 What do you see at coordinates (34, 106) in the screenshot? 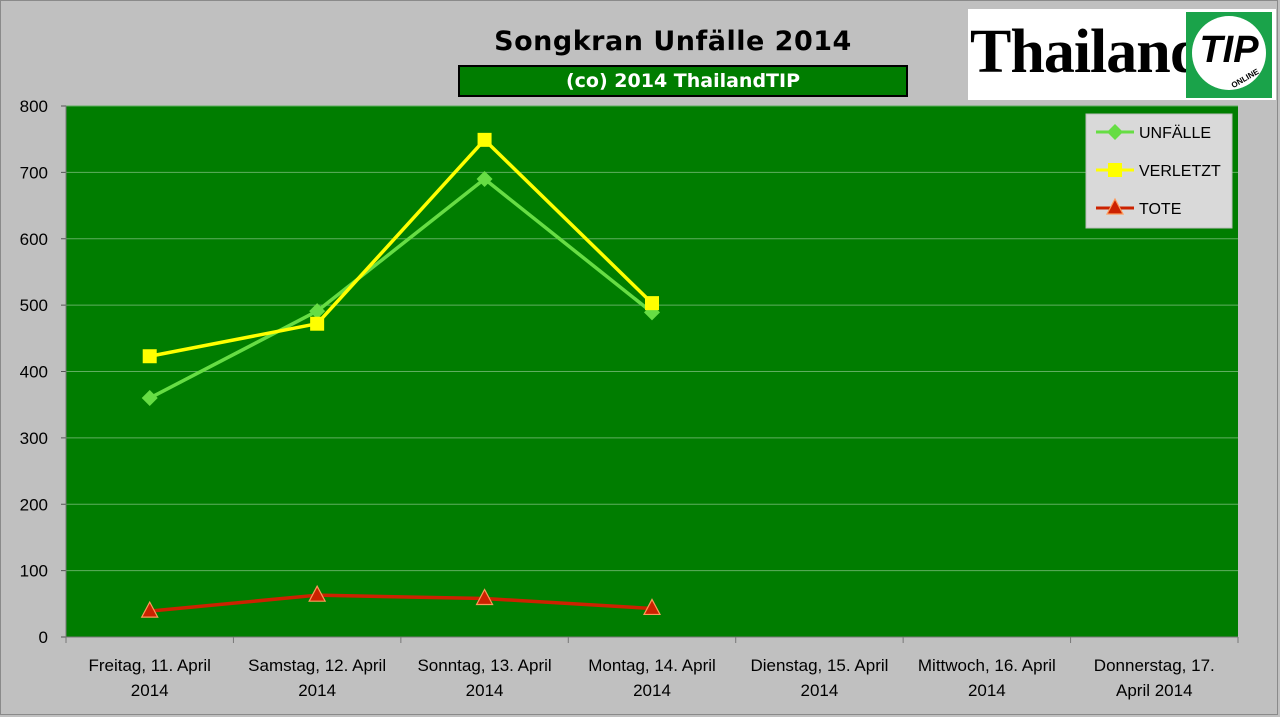
I see `y-tick-label-800: 800` at bounding box center [34, 106].